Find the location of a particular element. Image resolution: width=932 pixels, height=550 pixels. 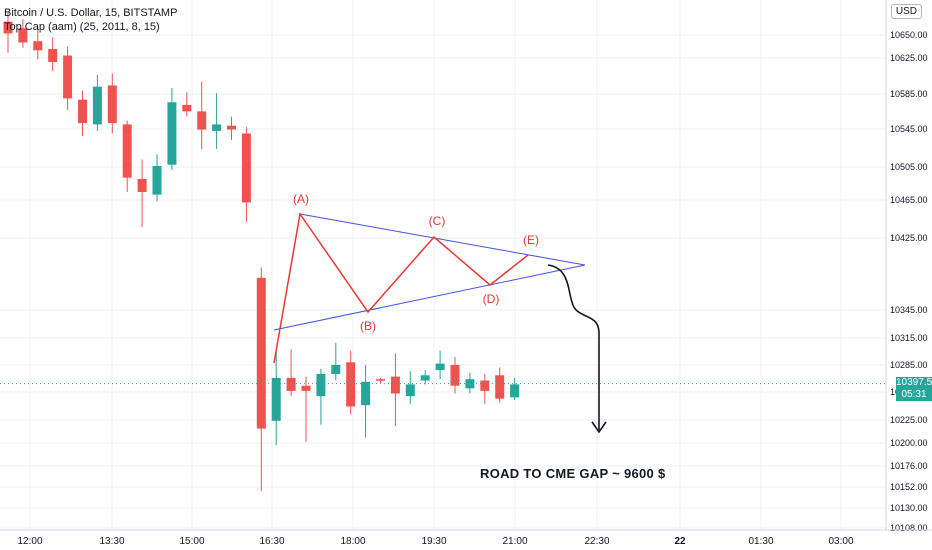

price-tick: 10225.00 is located at coordinates (909, 420).